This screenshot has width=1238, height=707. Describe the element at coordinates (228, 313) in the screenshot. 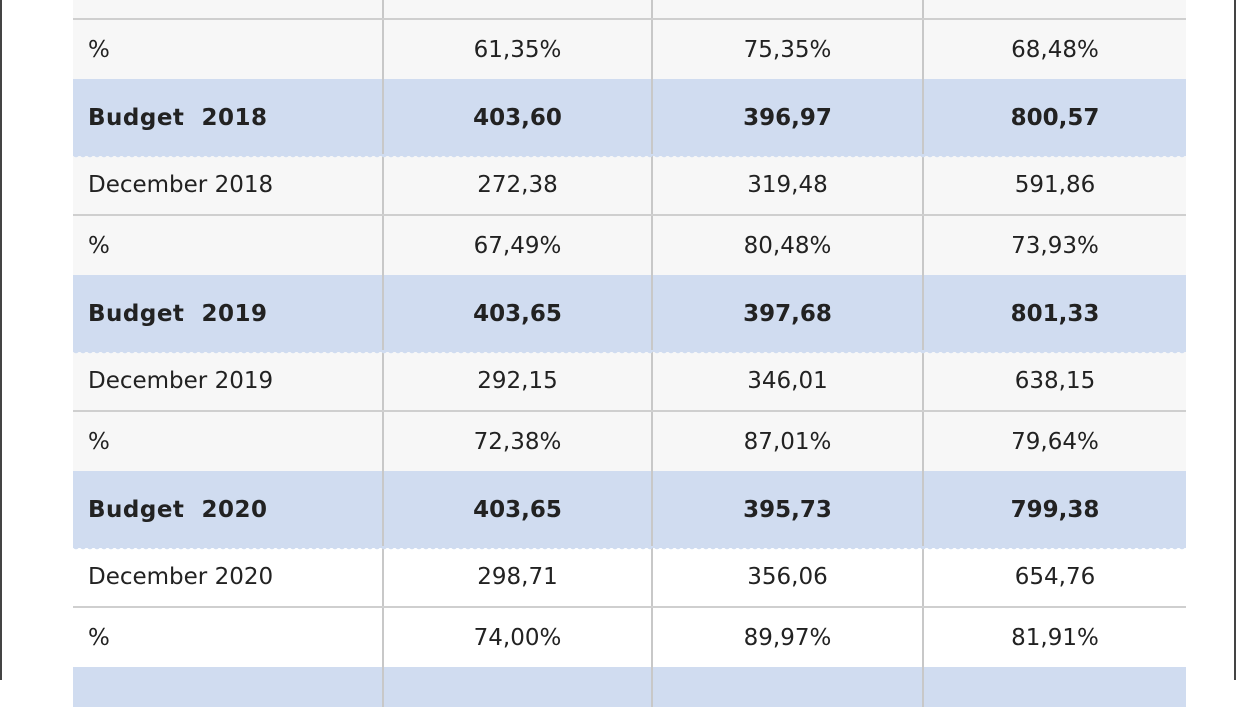

I see `row-label: Budget 2019` at that location.